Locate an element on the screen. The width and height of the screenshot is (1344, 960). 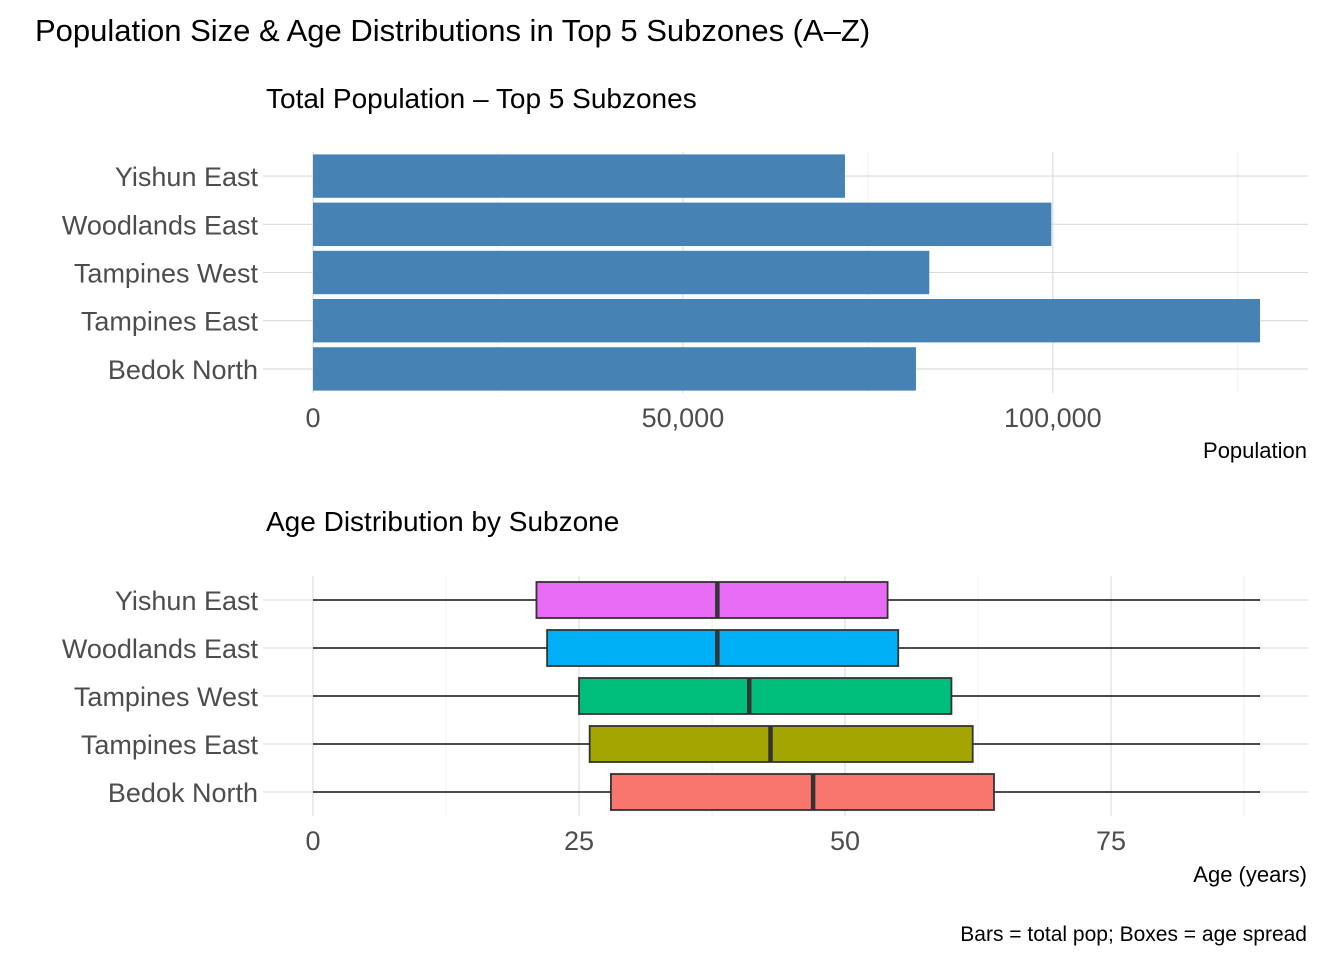
box-plot-title: Age Distribution by Subzone is located at coordinates (442, 521).